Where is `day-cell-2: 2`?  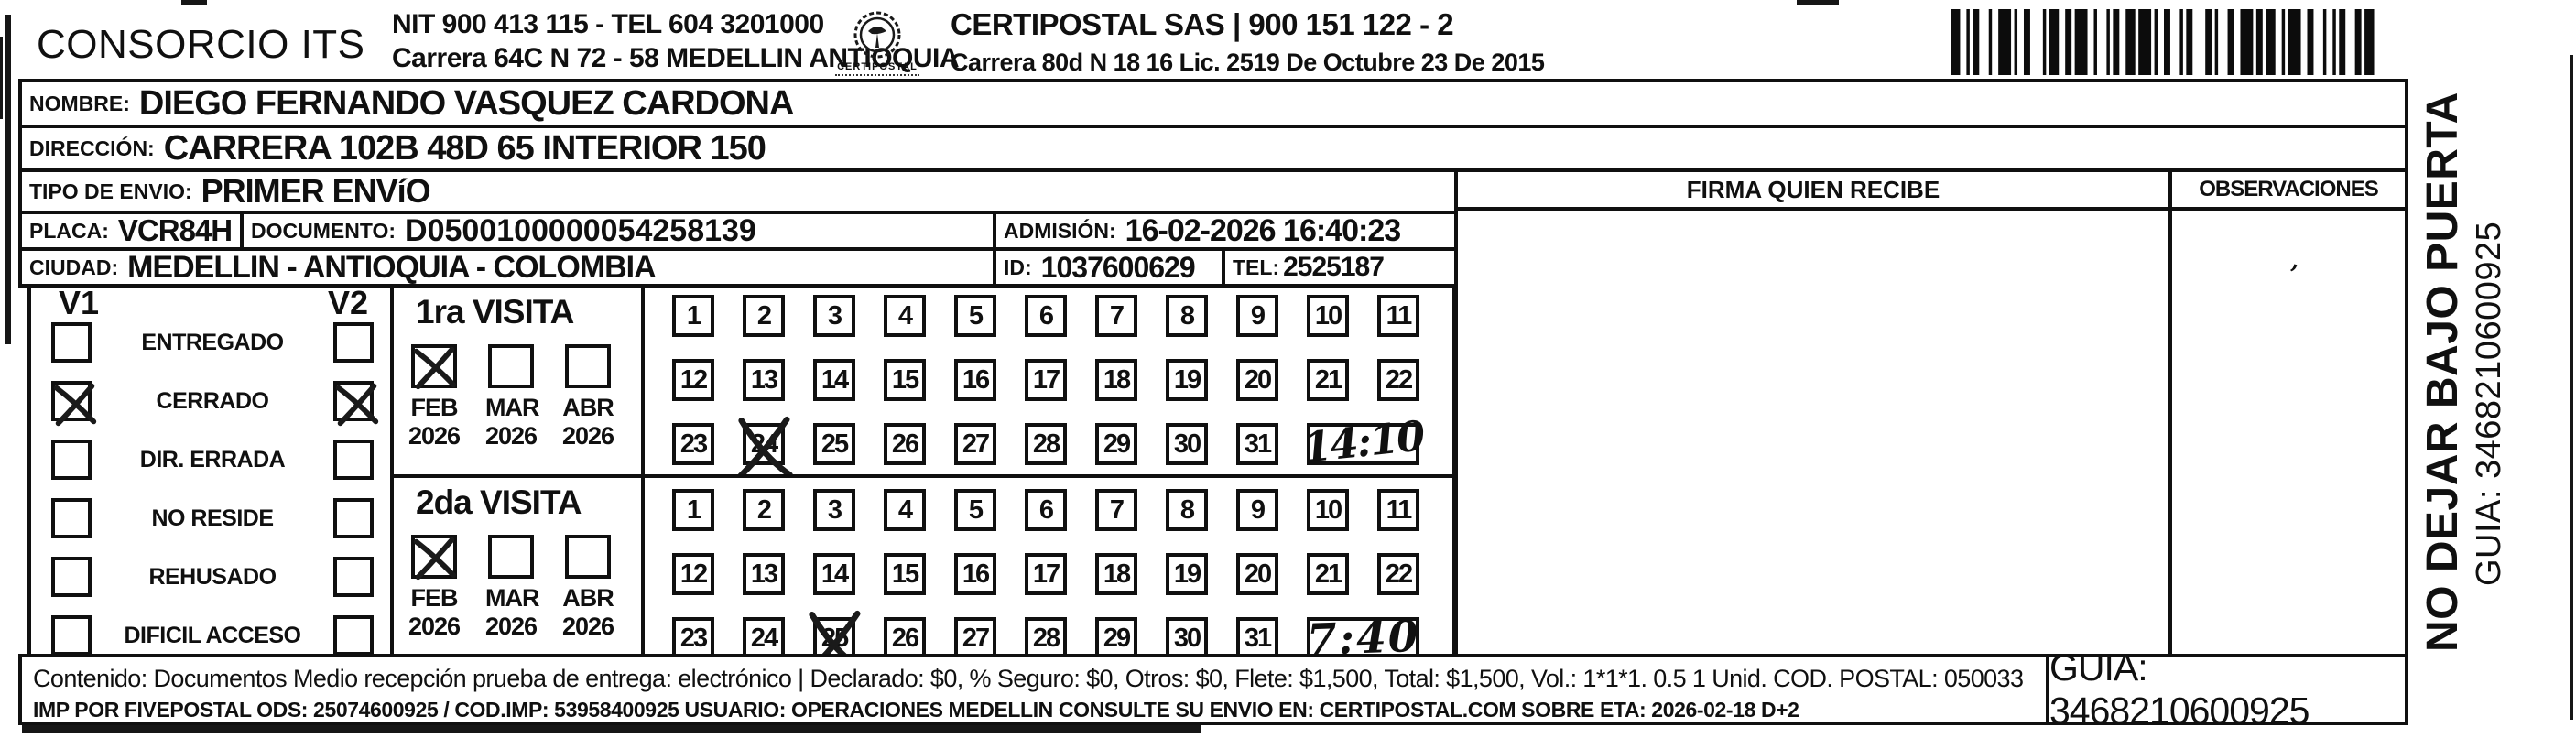 day-cell-2: 2 is located at coordinates (764, 510).